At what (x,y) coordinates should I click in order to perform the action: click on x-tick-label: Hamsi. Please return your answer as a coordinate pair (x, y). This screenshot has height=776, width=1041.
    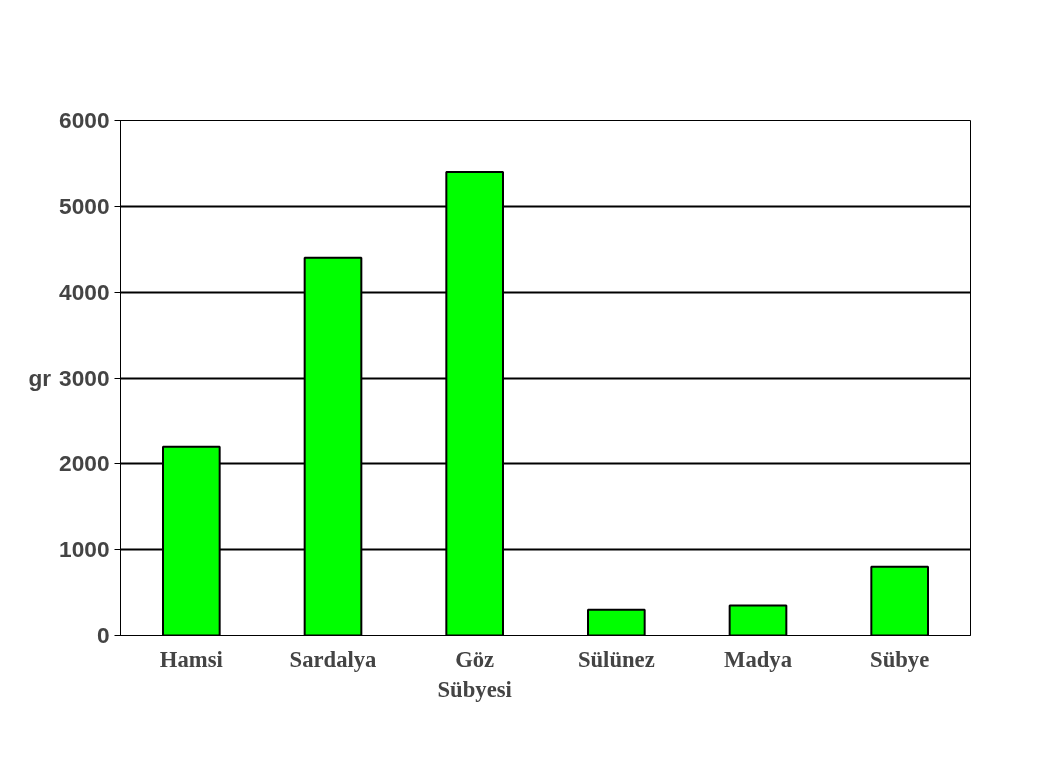
    Looking at the image, I should click on (191, 659).